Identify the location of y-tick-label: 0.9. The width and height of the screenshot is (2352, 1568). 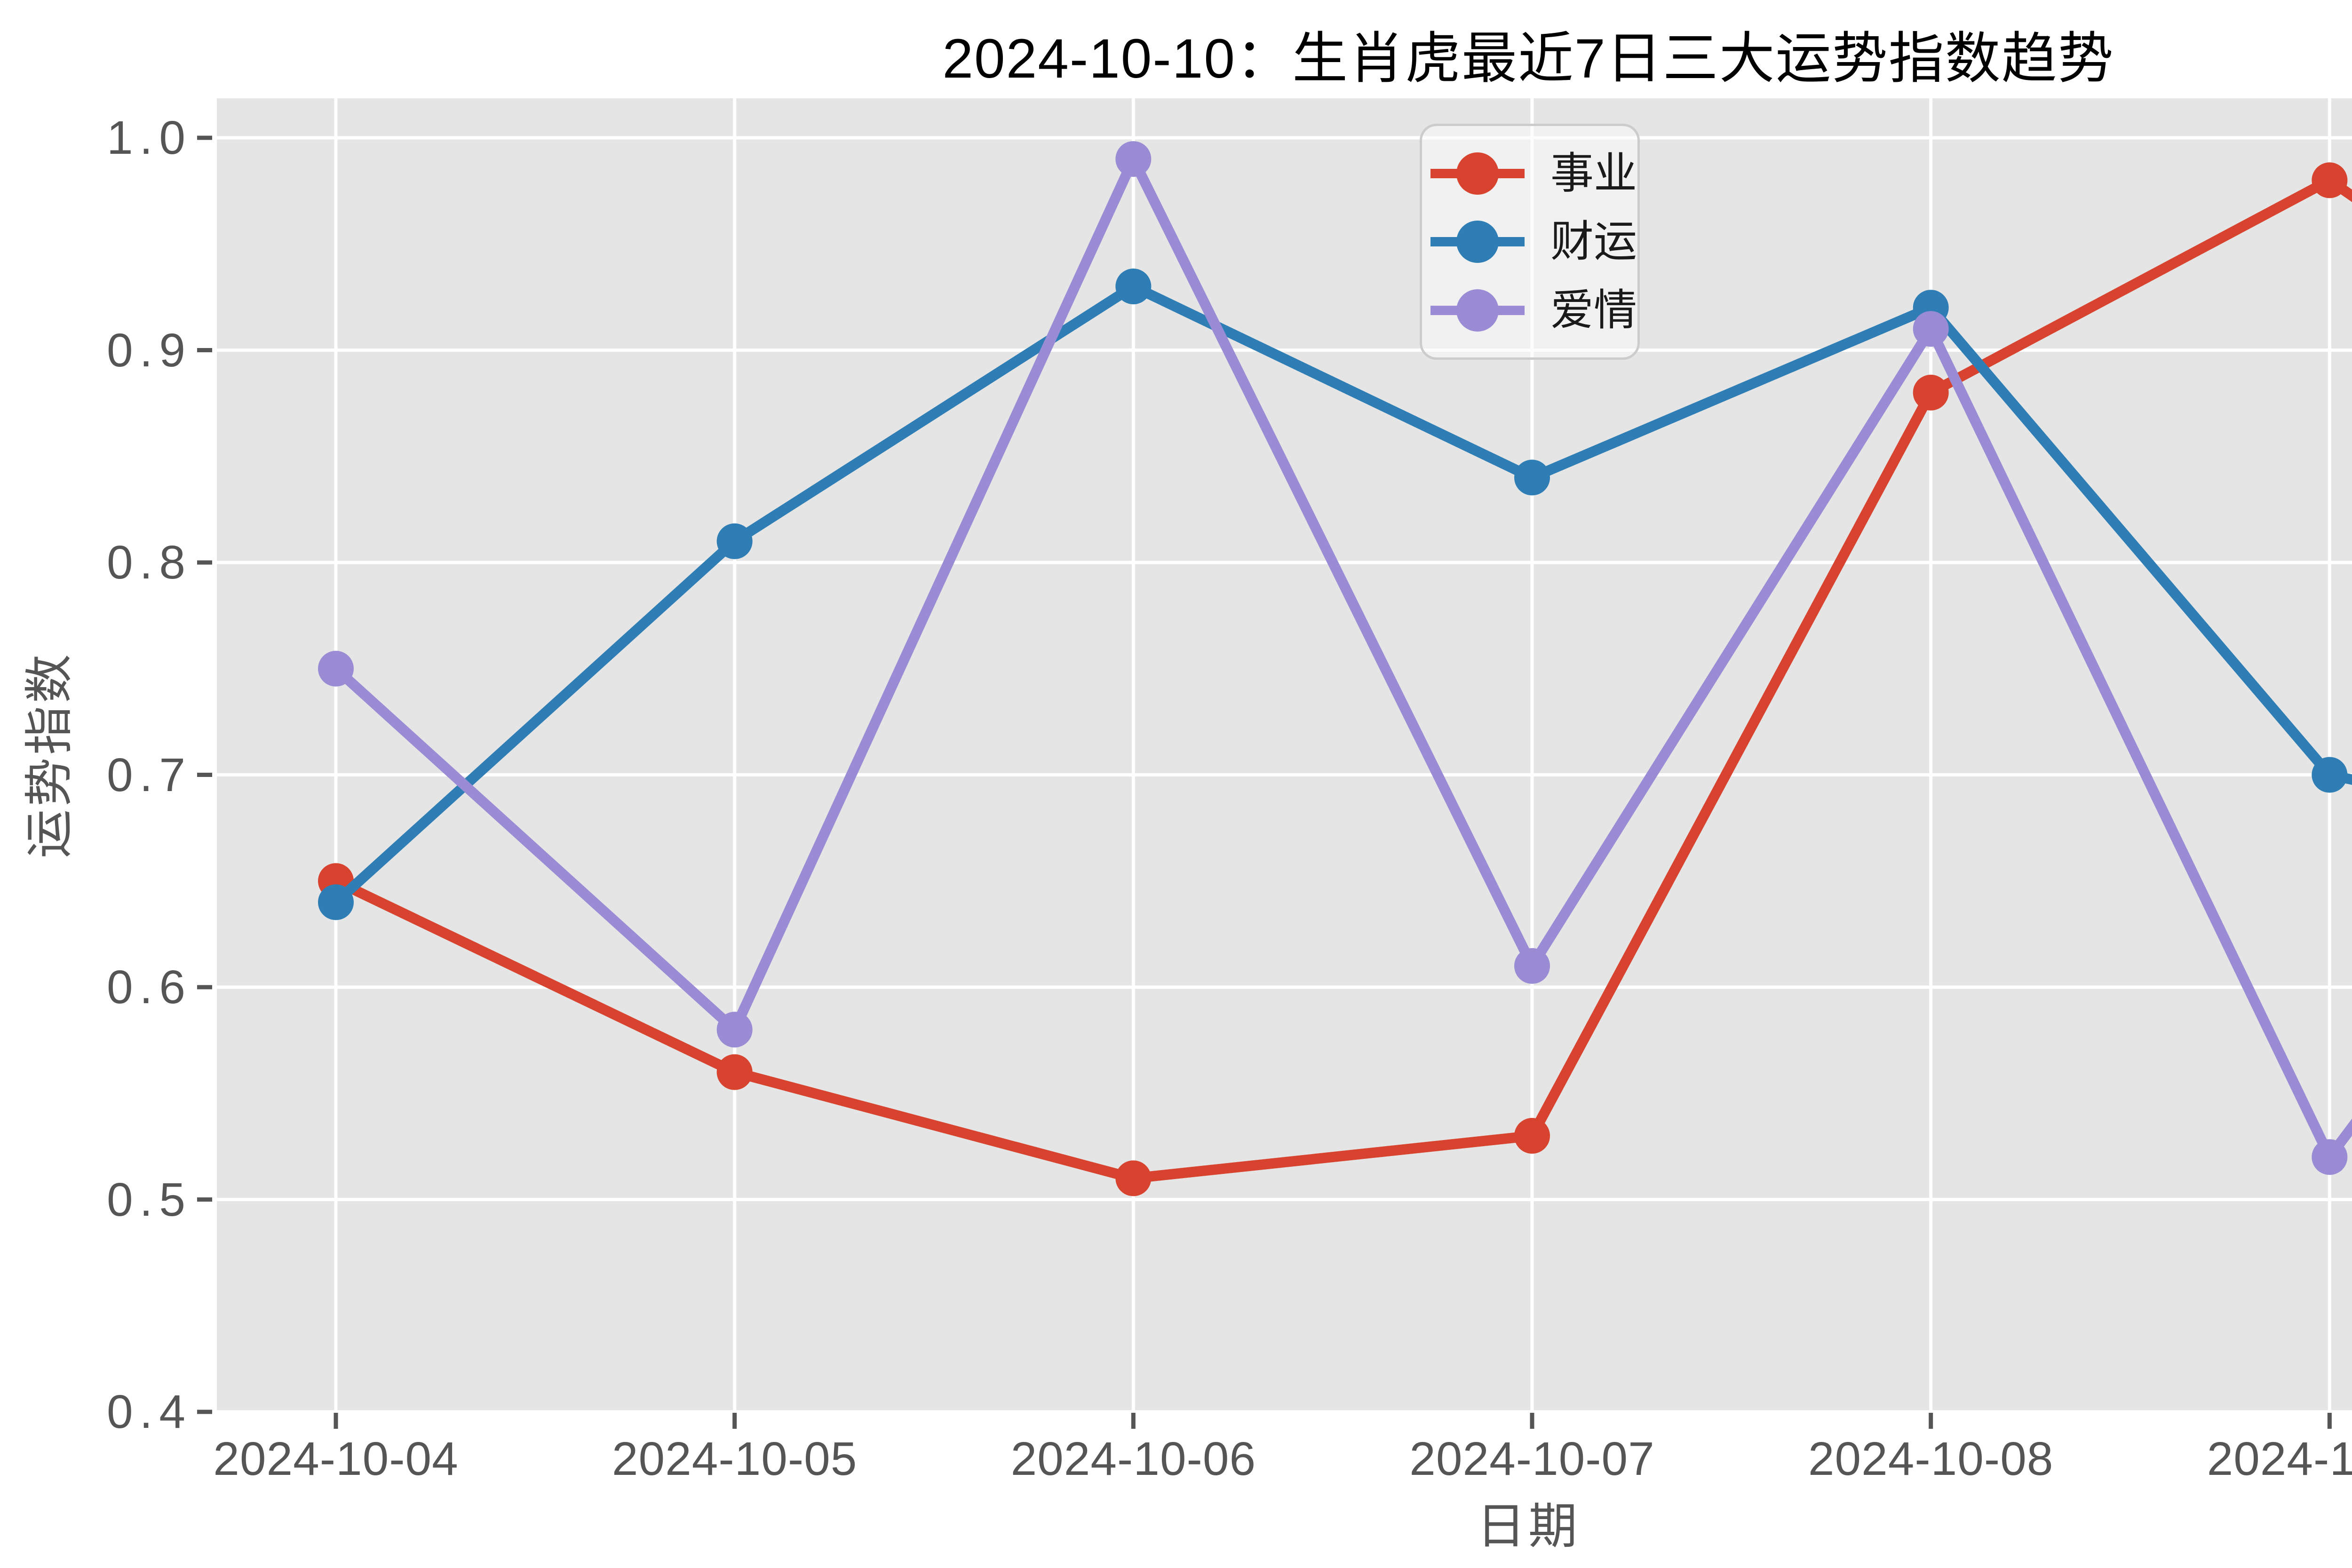
(149, 351).